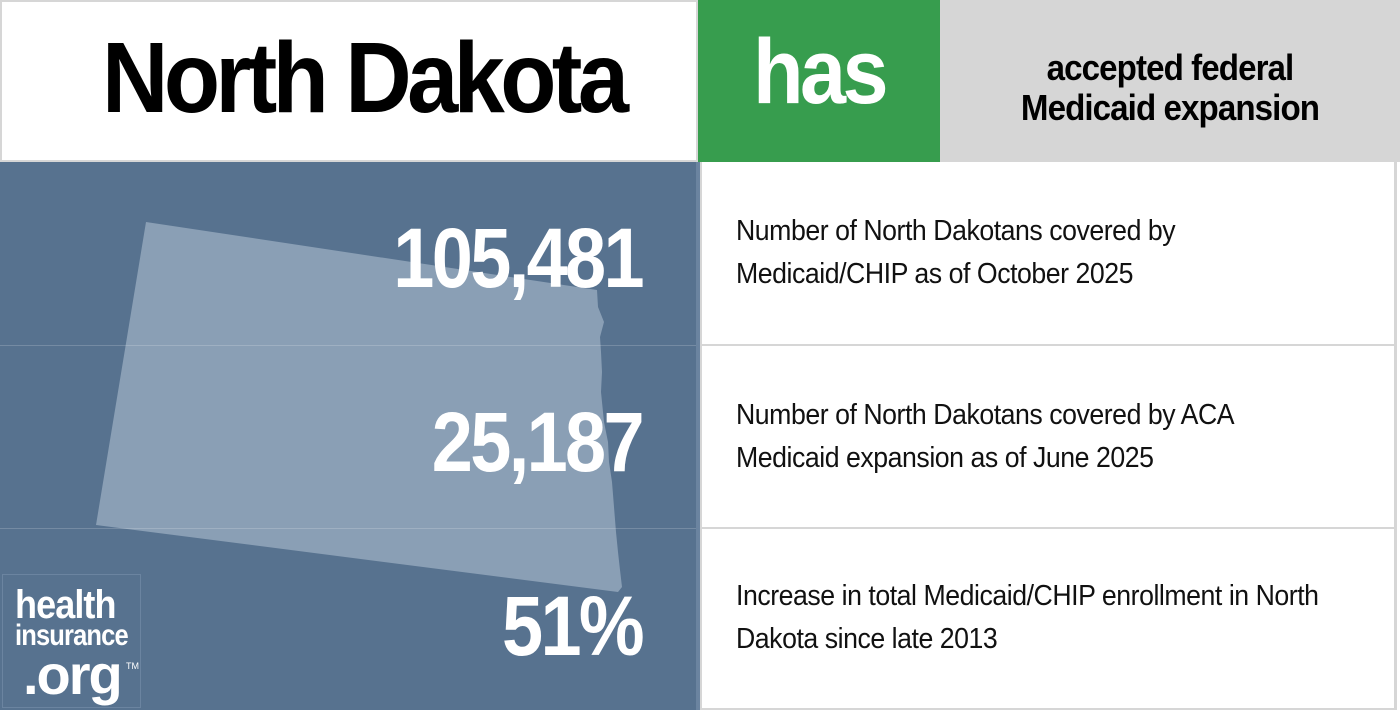 This screenshot has height=710, width=1400. I want to click on state-name: North Dakota, so click(365, 78).